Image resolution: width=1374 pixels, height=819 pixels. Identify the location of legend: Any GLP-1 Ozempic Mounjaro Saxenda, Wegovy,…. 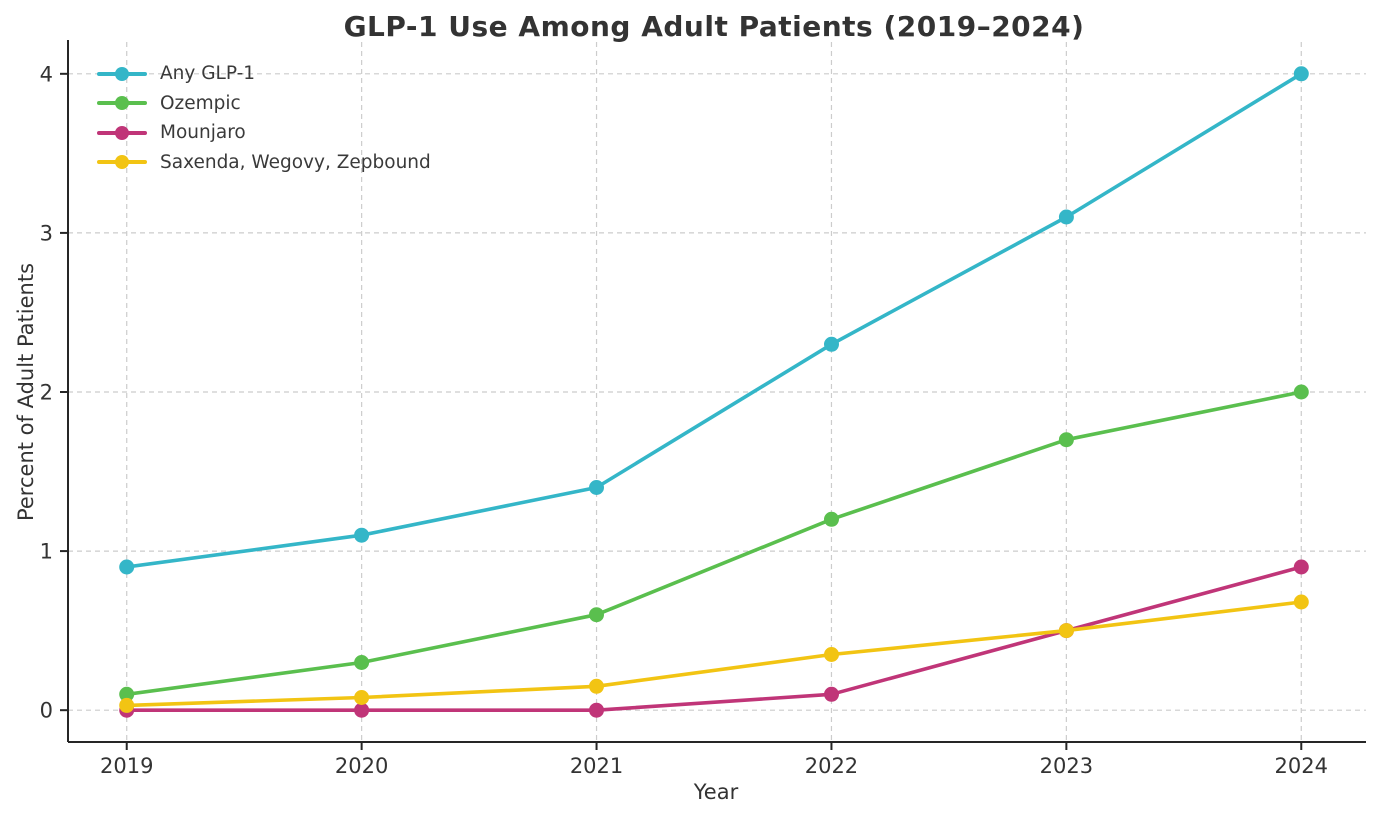
(264, 118).